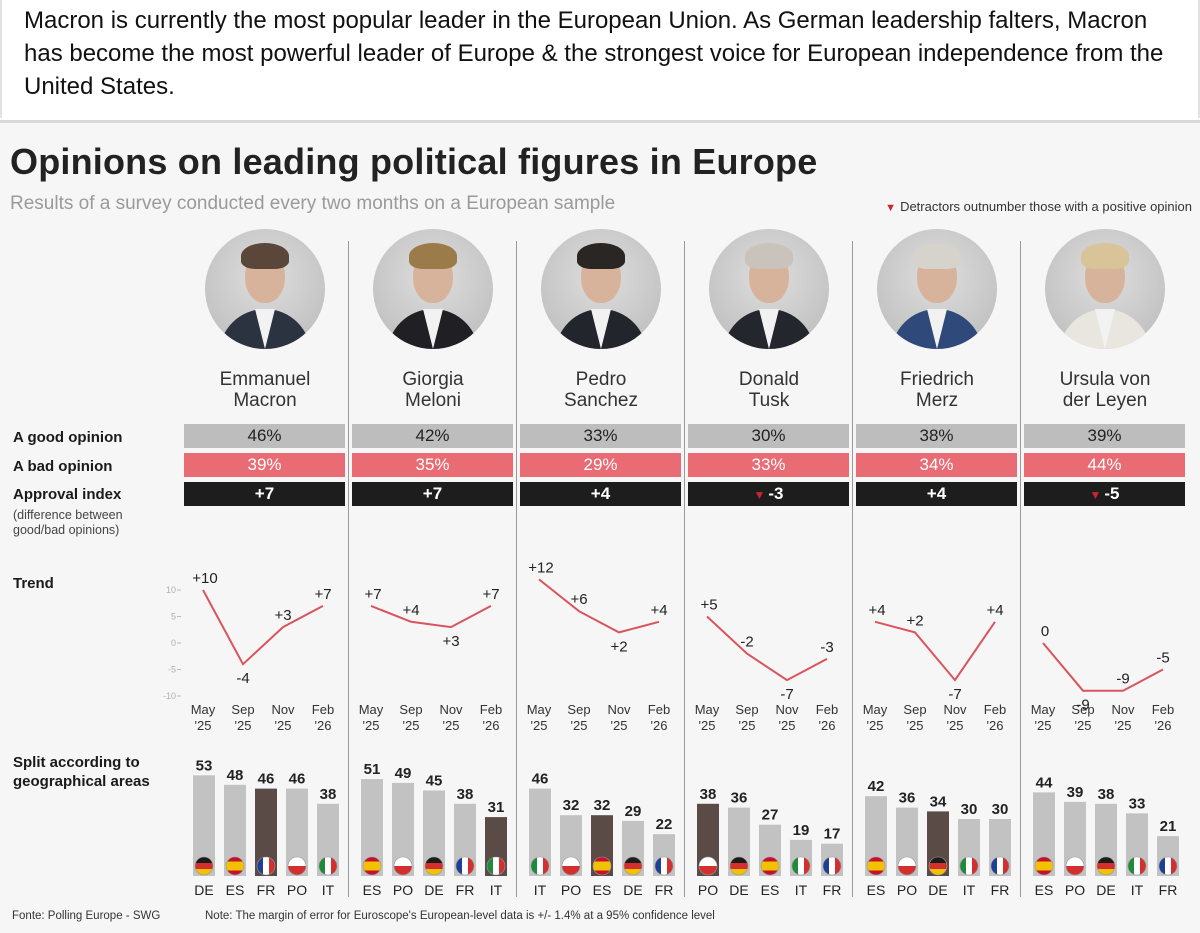 Image resolution: width=1200 pixels, height=933 pixels. I want to click on approval-index-value: -3, so click(776, 493).